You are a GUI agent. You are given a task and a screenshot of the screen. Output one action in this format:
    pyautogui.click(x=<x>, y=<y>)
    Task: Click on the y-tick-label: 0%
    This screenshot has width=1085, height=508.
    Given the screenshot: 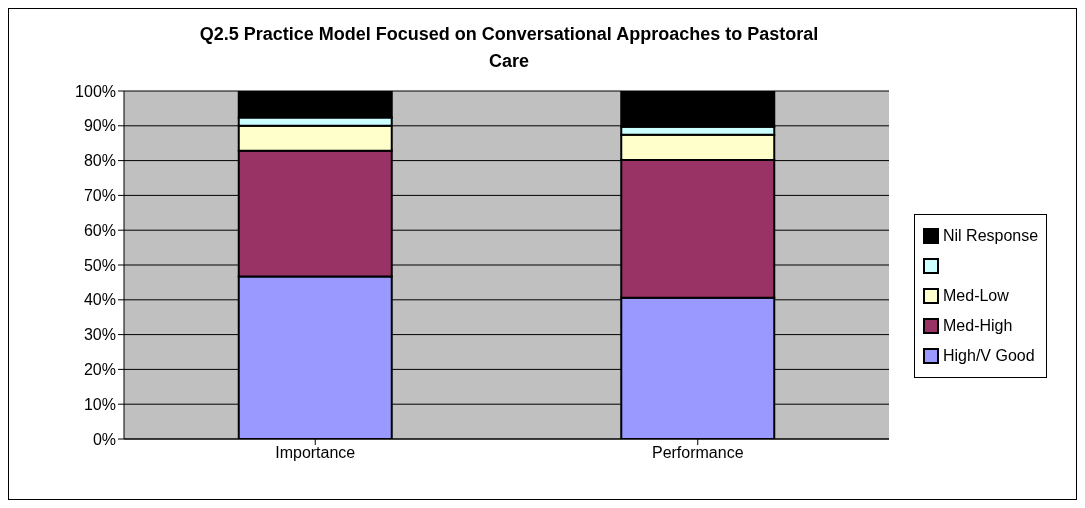 What is the action you would take?
    pyautogui.click(x=104, y=439)
    